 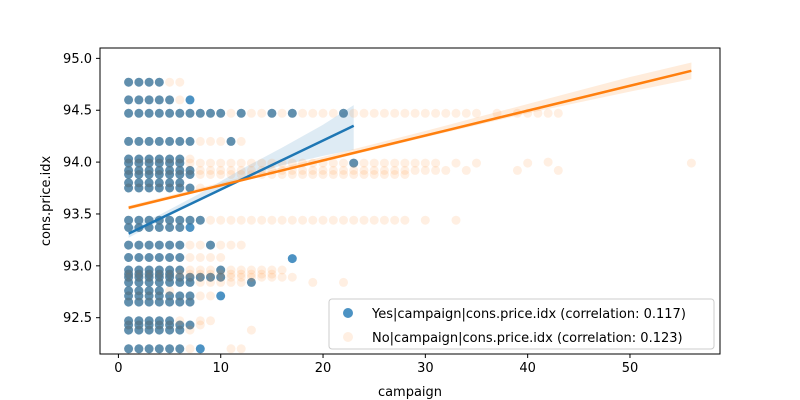 What do you see at coordinates (630, 368) in the screenshot?
I see `x-tick-label: 50` at bounding box center [630, 368].